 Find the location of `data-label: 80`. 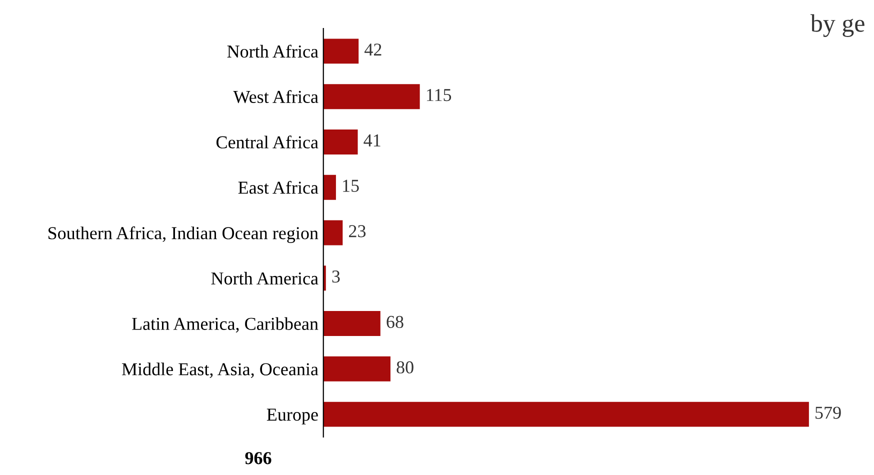

data-label: 80 is located at coordinates (405, 367).